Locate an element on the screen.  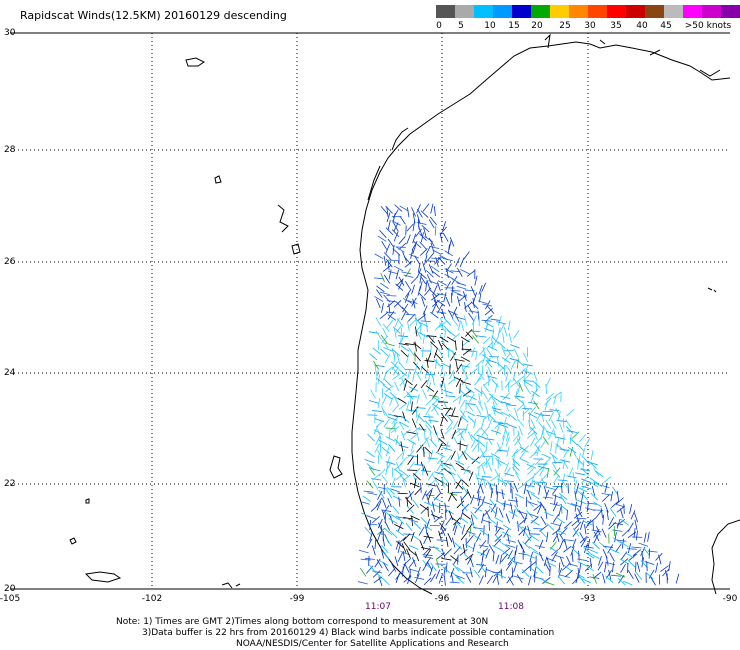
coastal-inlets is located at coordinates (632, 55).